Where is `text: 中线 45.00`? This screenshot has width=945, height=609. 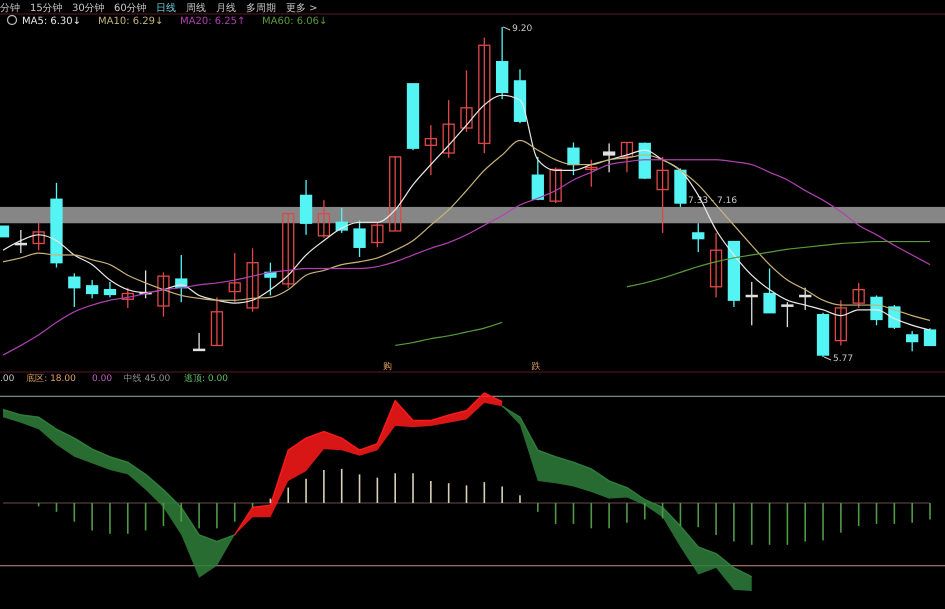 text: 中线 45.00 is located at coordinates (147, 378).